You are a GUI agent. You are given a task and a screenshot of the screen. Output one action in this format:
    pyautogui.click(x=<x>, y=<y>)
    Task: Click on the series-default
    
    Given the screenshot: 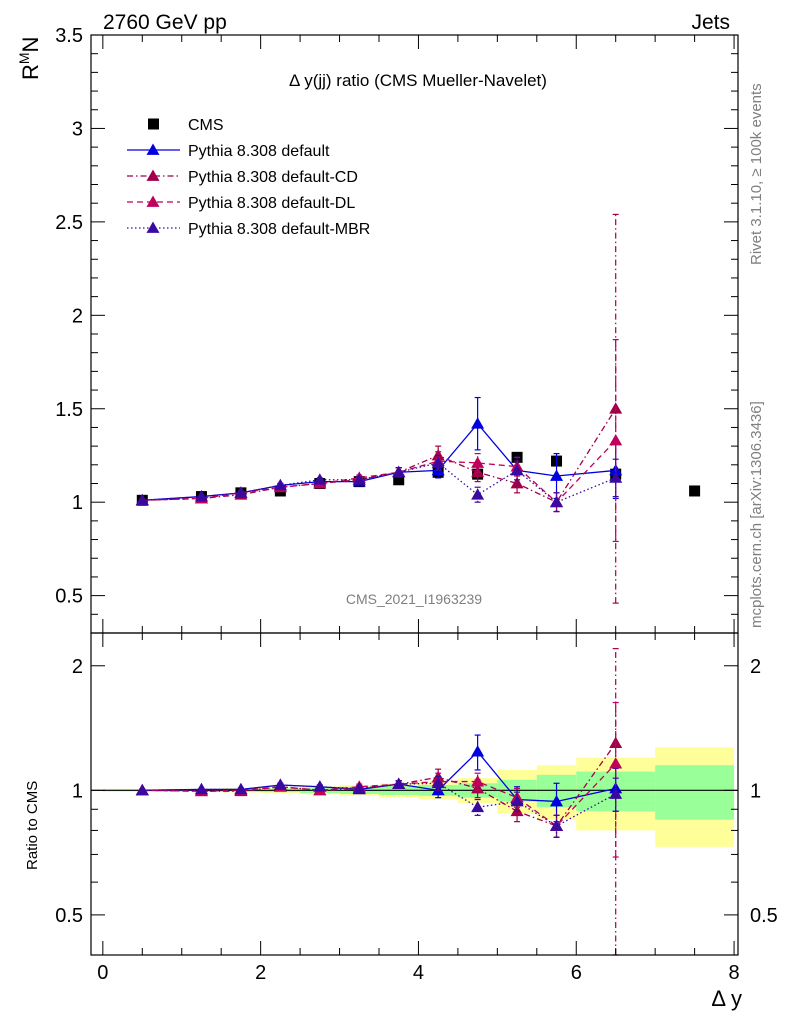 What is the action you would take?
    pyautogui.click(x=379, y=451)
    